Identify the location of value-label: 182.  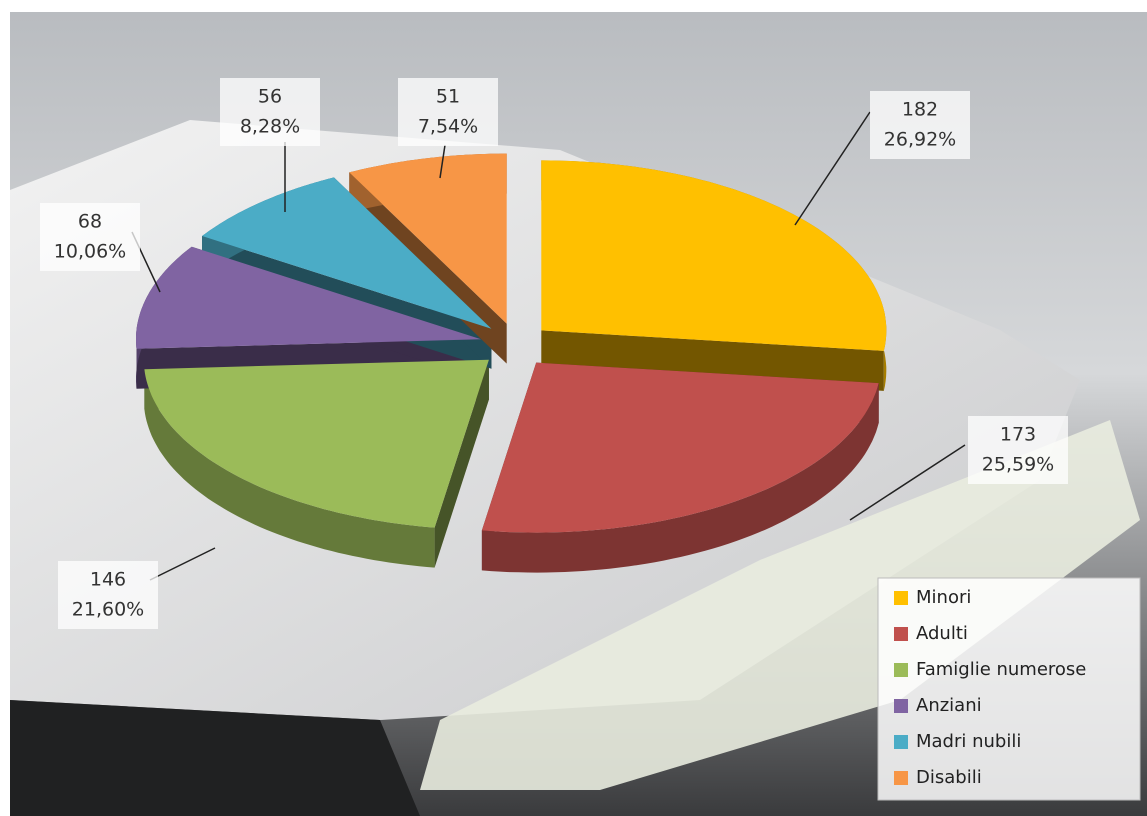
(920, 110).